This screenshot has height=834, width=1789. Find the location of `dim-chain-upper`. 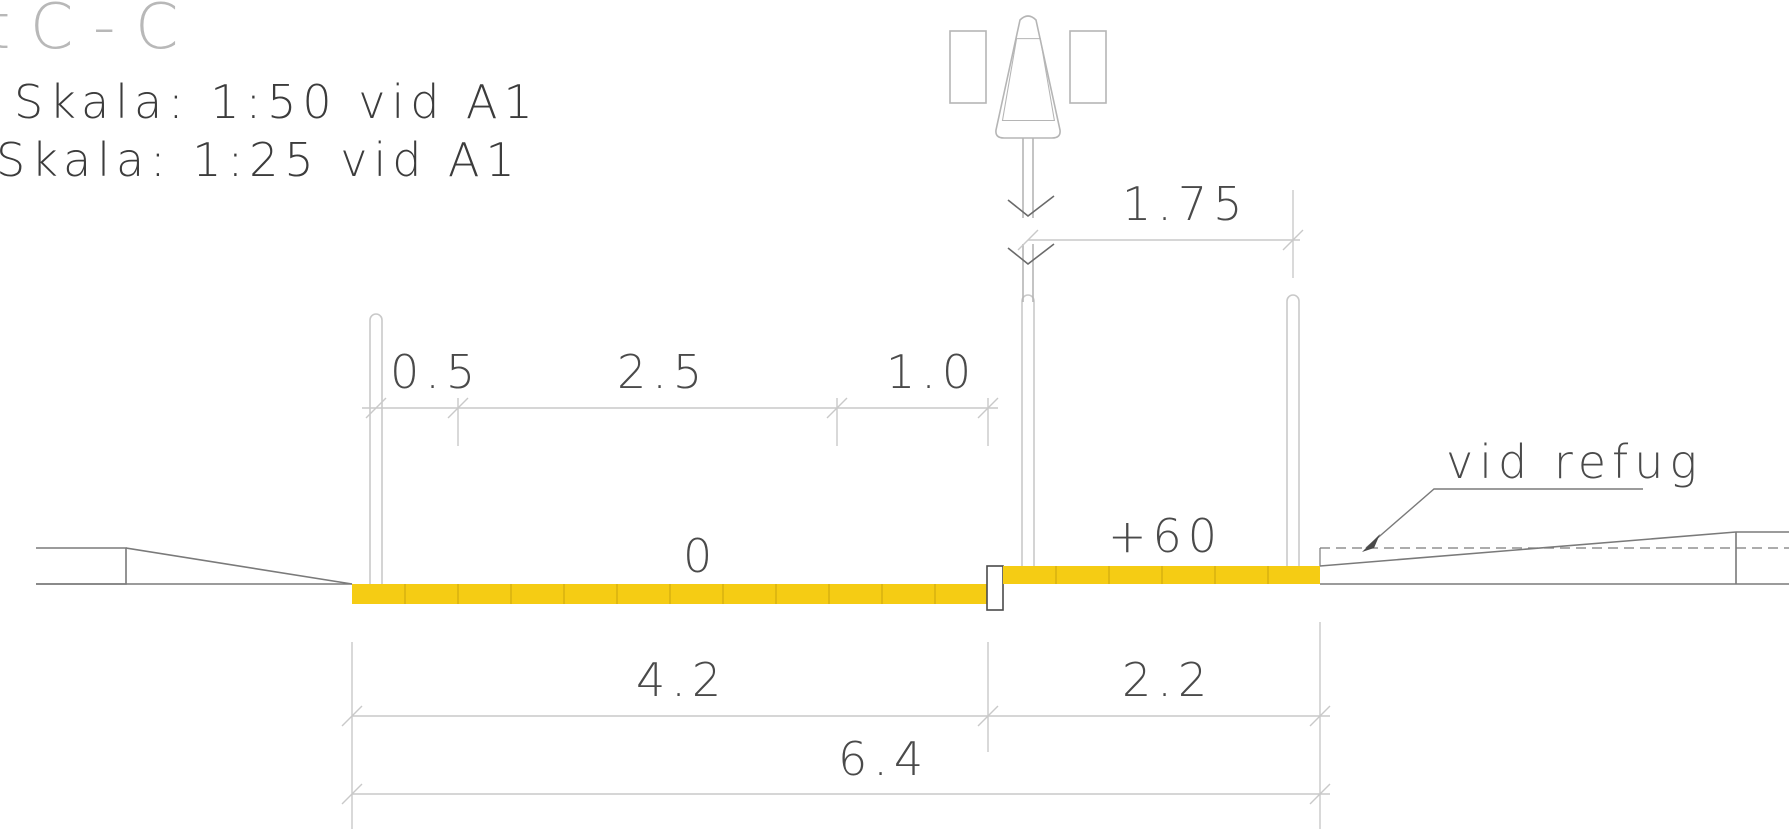

dim-chain-upper is located at coordinates (680, 421).